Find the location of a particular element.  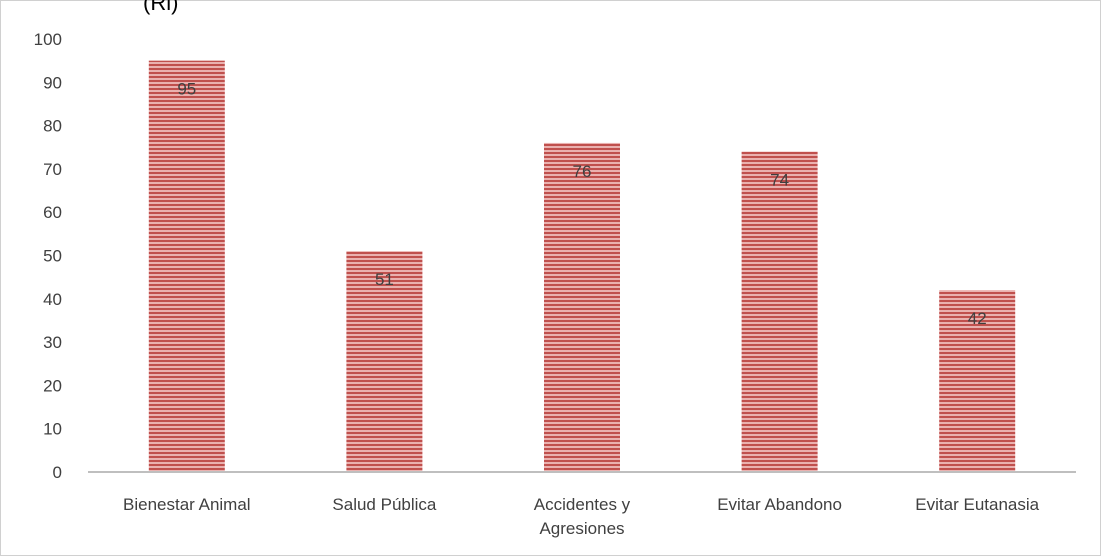

y-tick-label: 40 is located at coordinates (52, 299).